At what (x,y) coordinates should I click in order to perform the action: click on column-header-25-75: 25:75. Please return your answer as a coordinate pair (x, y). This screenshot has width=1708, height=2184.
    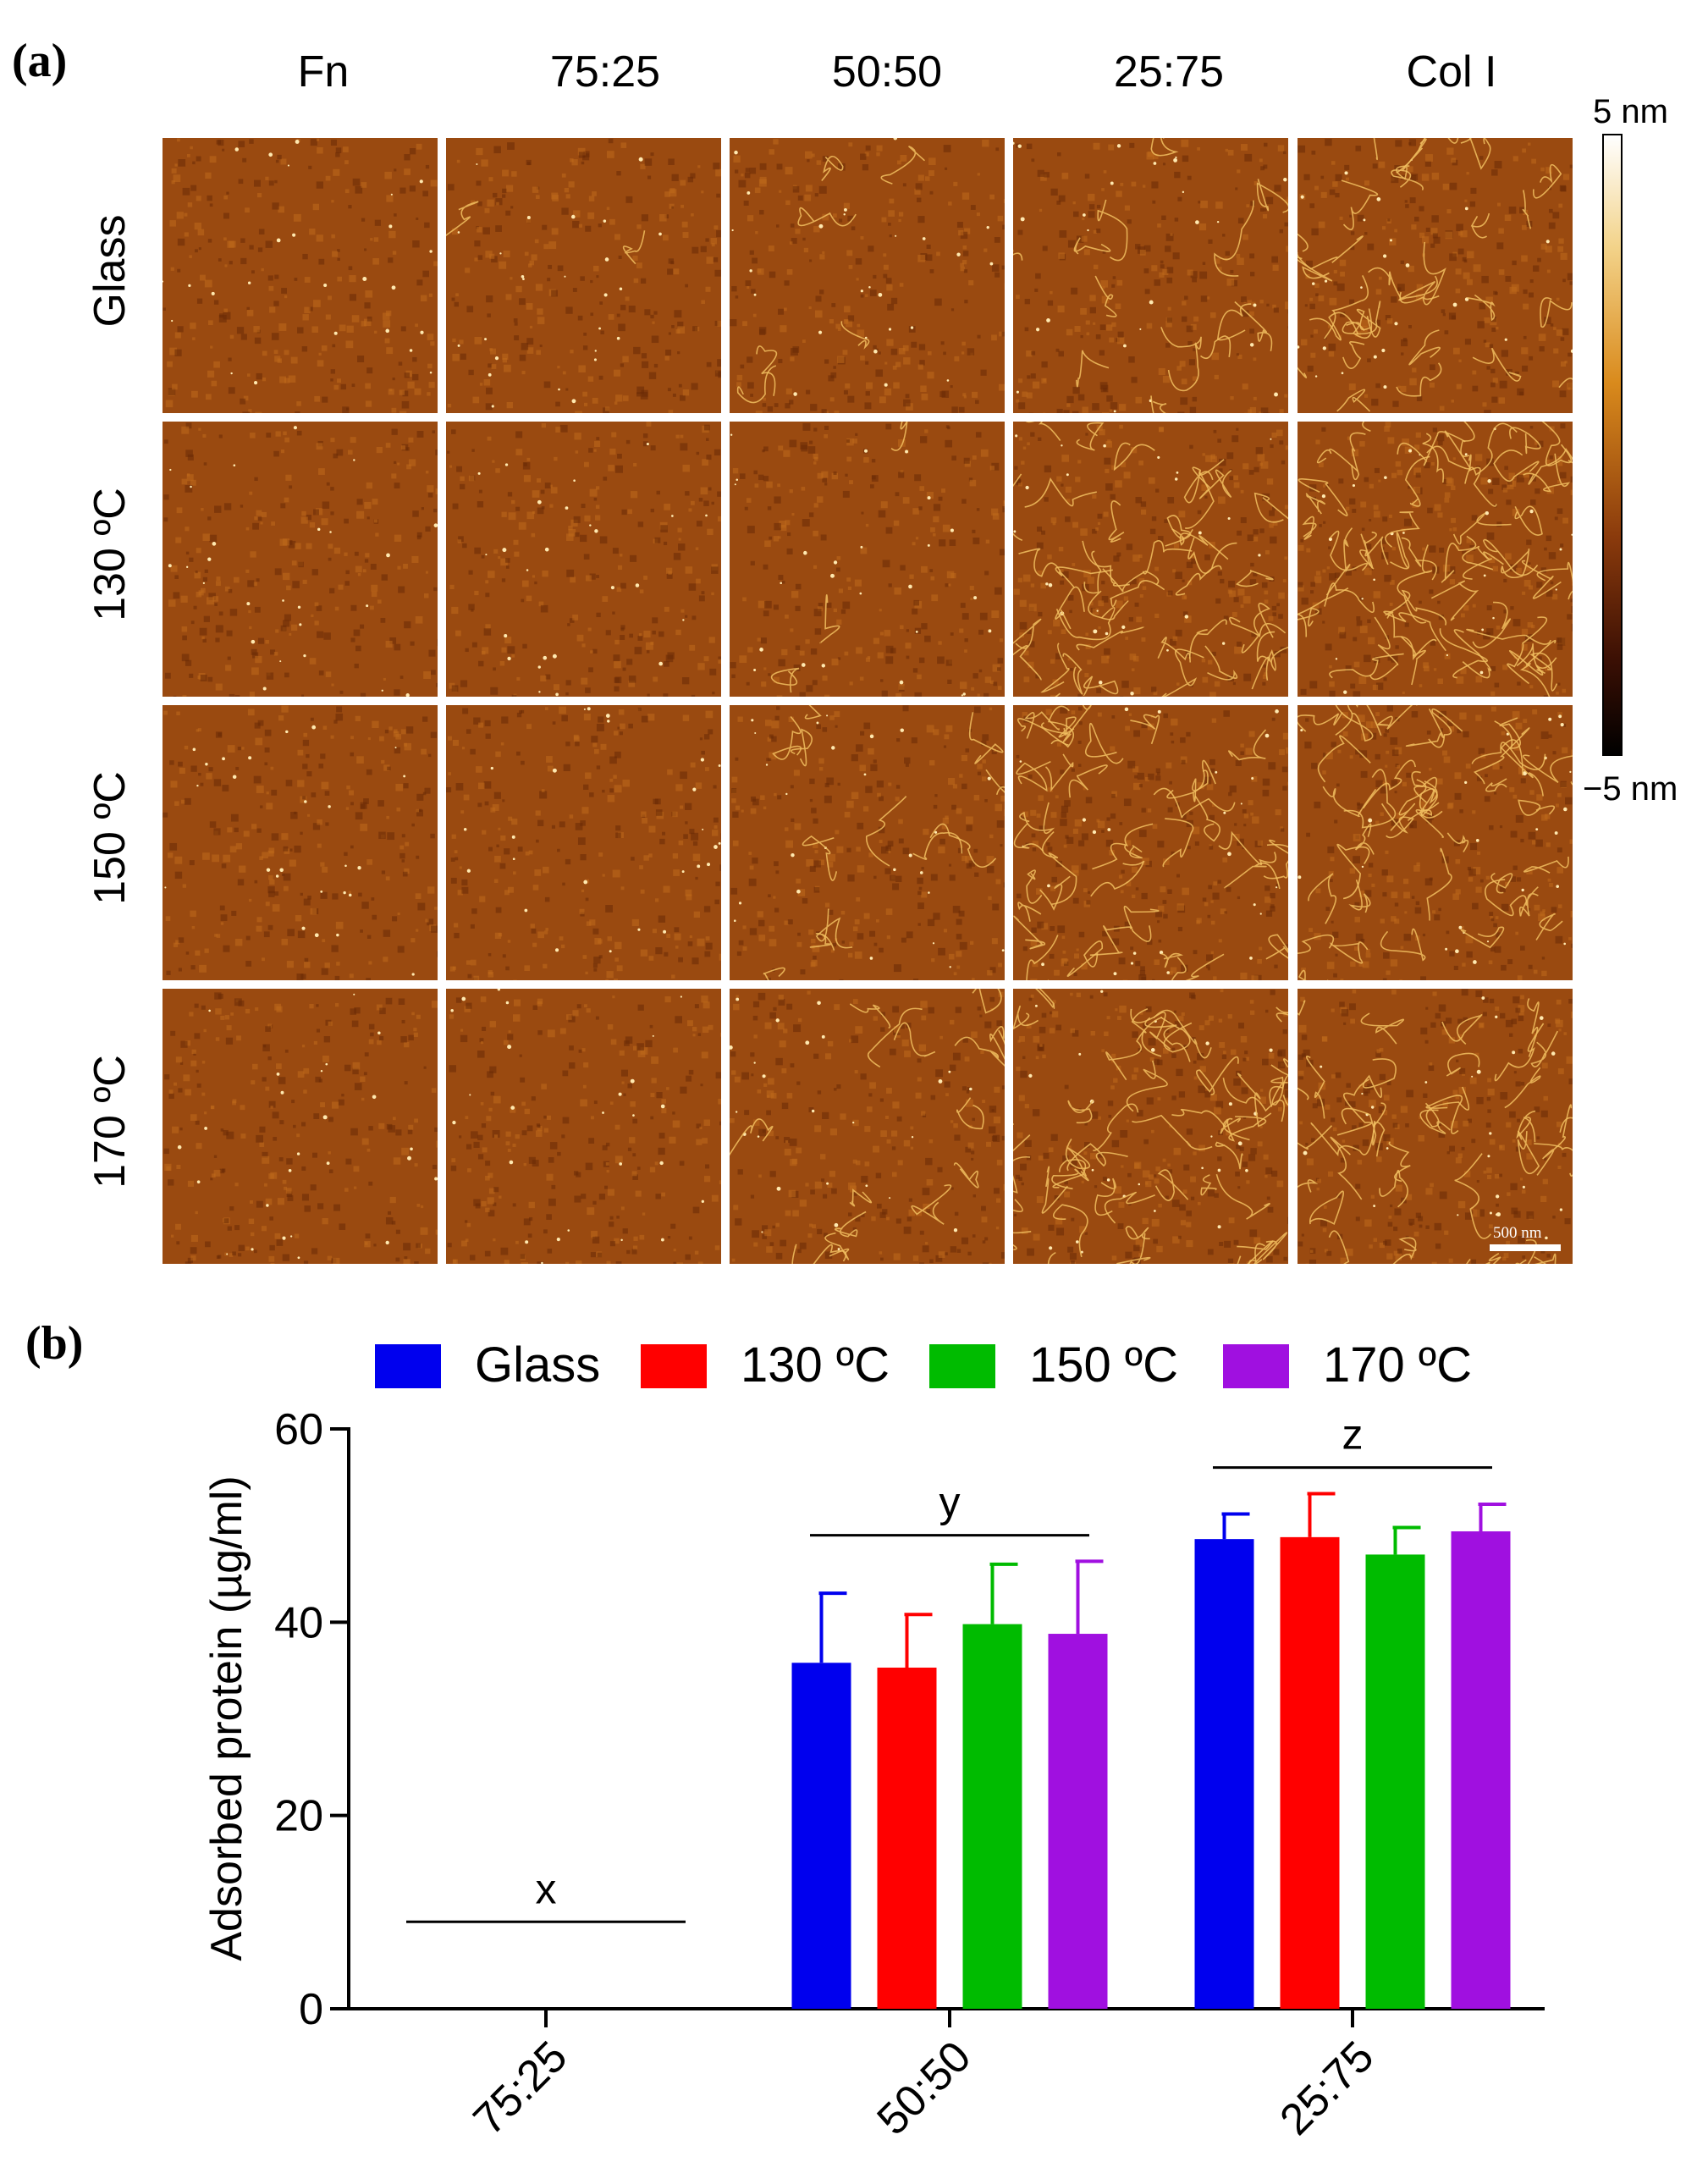
    Looking at the image, I should click on (1169, 72).